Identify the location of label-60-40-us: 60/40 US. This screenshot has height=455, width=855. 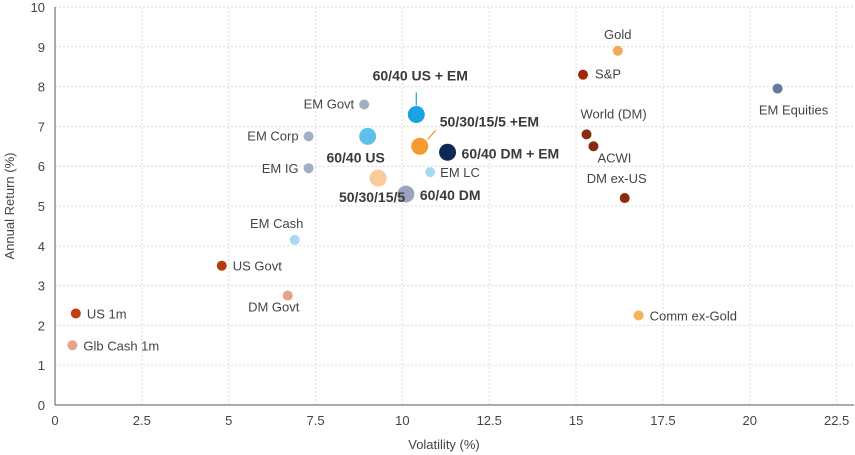
(355, 157).